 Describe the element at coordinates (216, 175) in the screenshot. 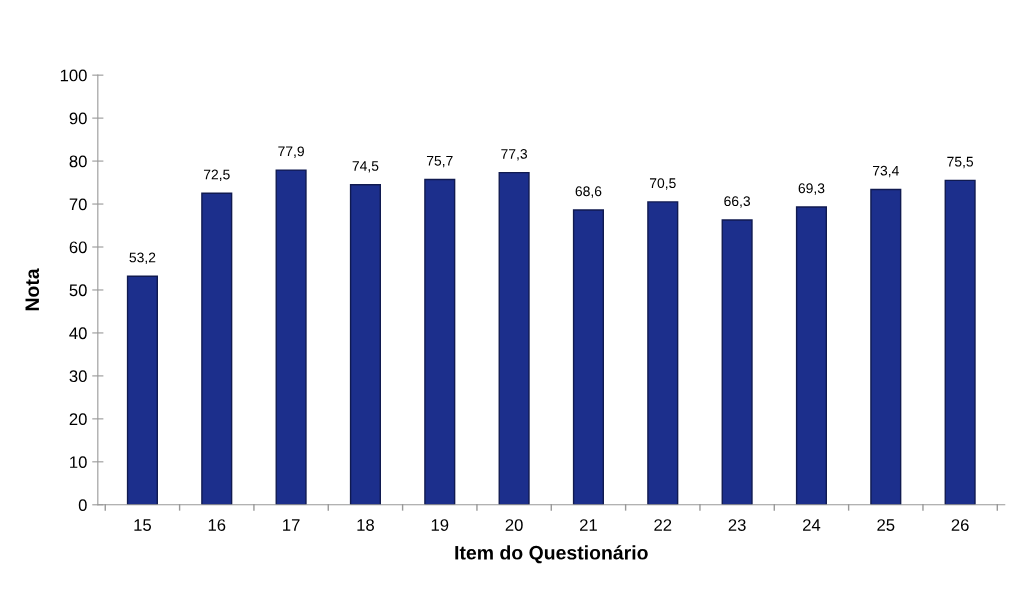

I see `data-label: 72,5` at that location.